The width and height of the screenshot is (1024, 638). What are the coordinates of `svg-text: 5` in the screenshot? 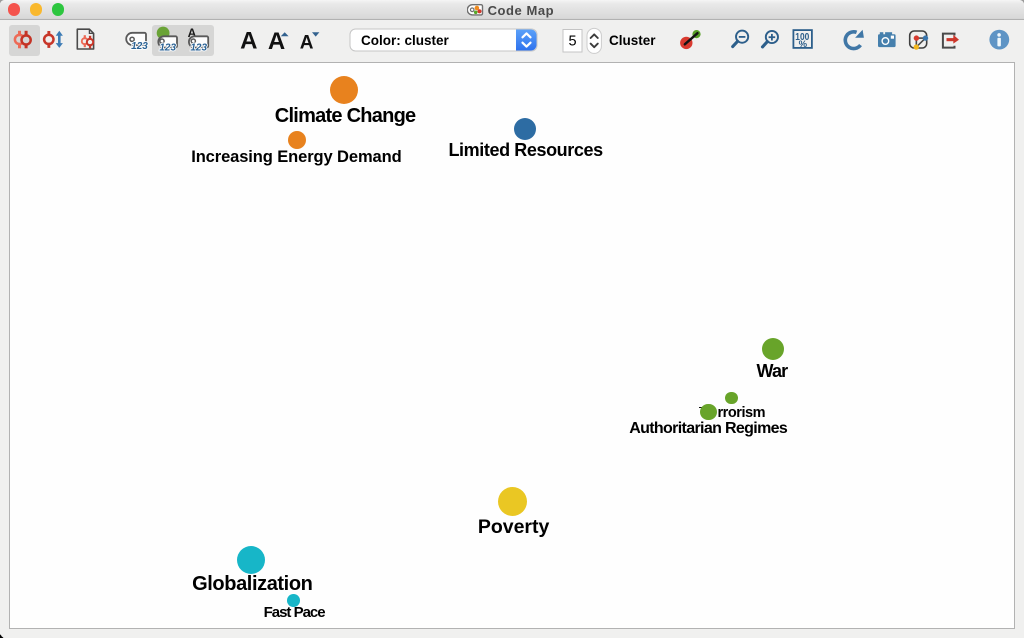 It's located at (572, 42).